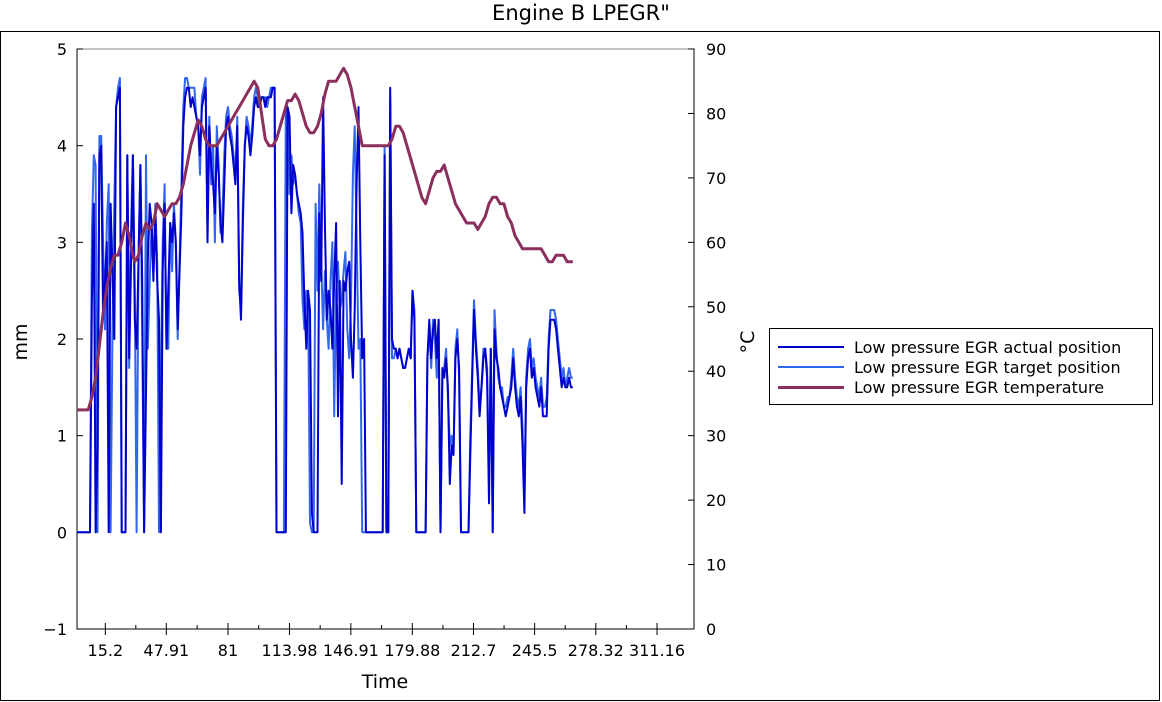 The height and width of the screenshot is (702, 1162). Describe the element at coordinates (716, 49) in the screenshot. I see `right-y-tick-label: 90` at that location.